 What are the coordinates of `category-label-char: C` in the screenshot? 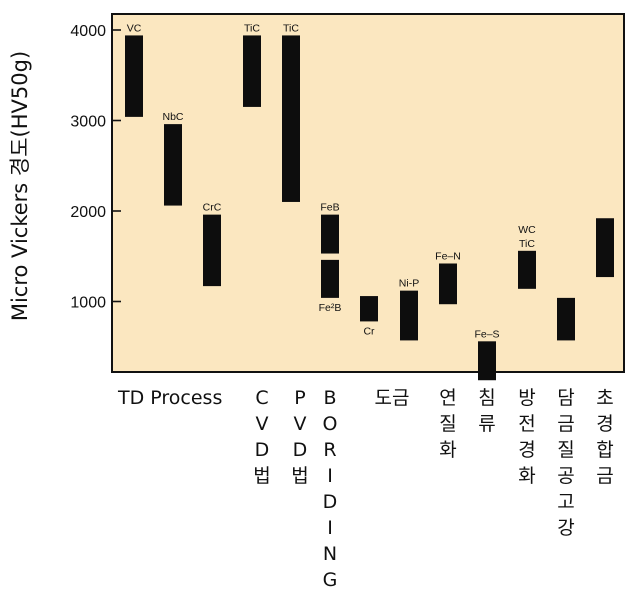 It's located at (261, 398).